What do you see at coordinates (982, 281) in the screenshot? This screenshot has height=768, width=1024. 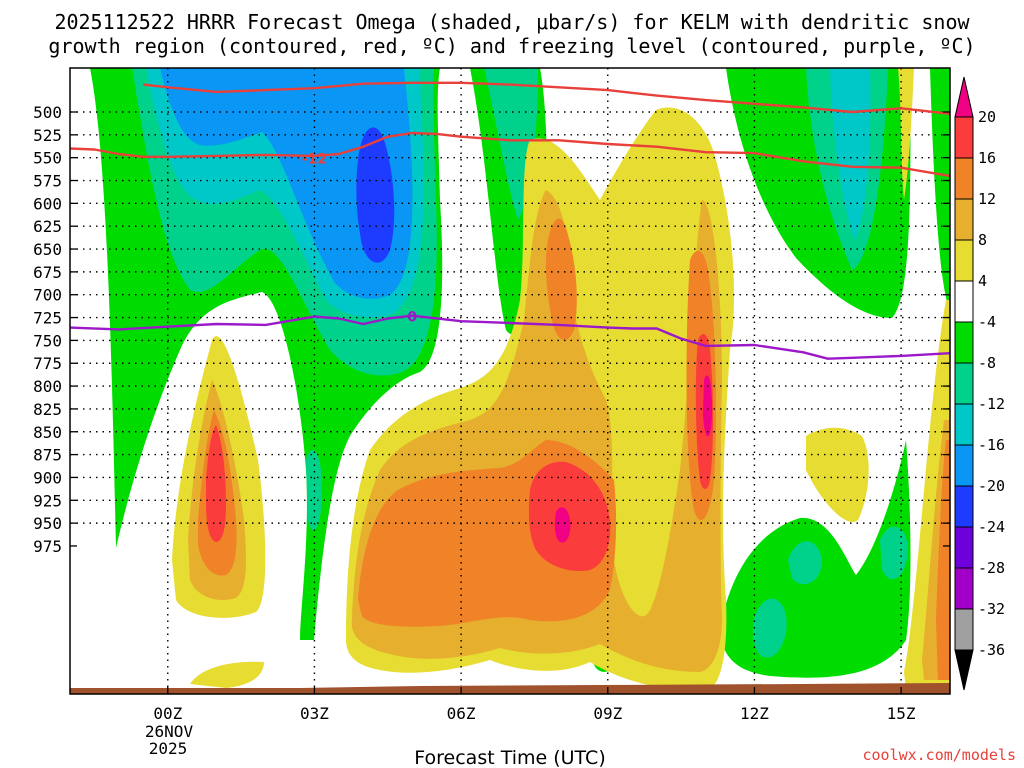 I see `colorbar-label-4: 4` at bounding box center [982, 281].